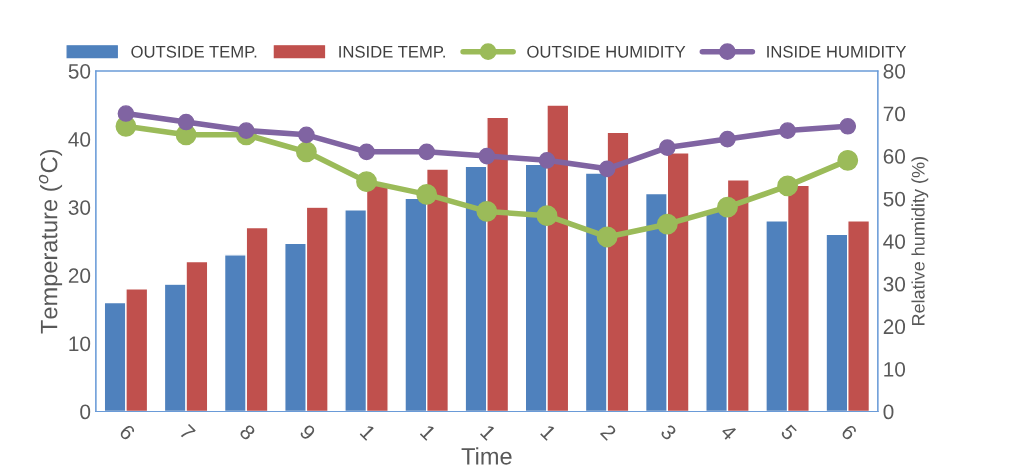  I want to click on y2-tick-label: 50, so click(894, 199).